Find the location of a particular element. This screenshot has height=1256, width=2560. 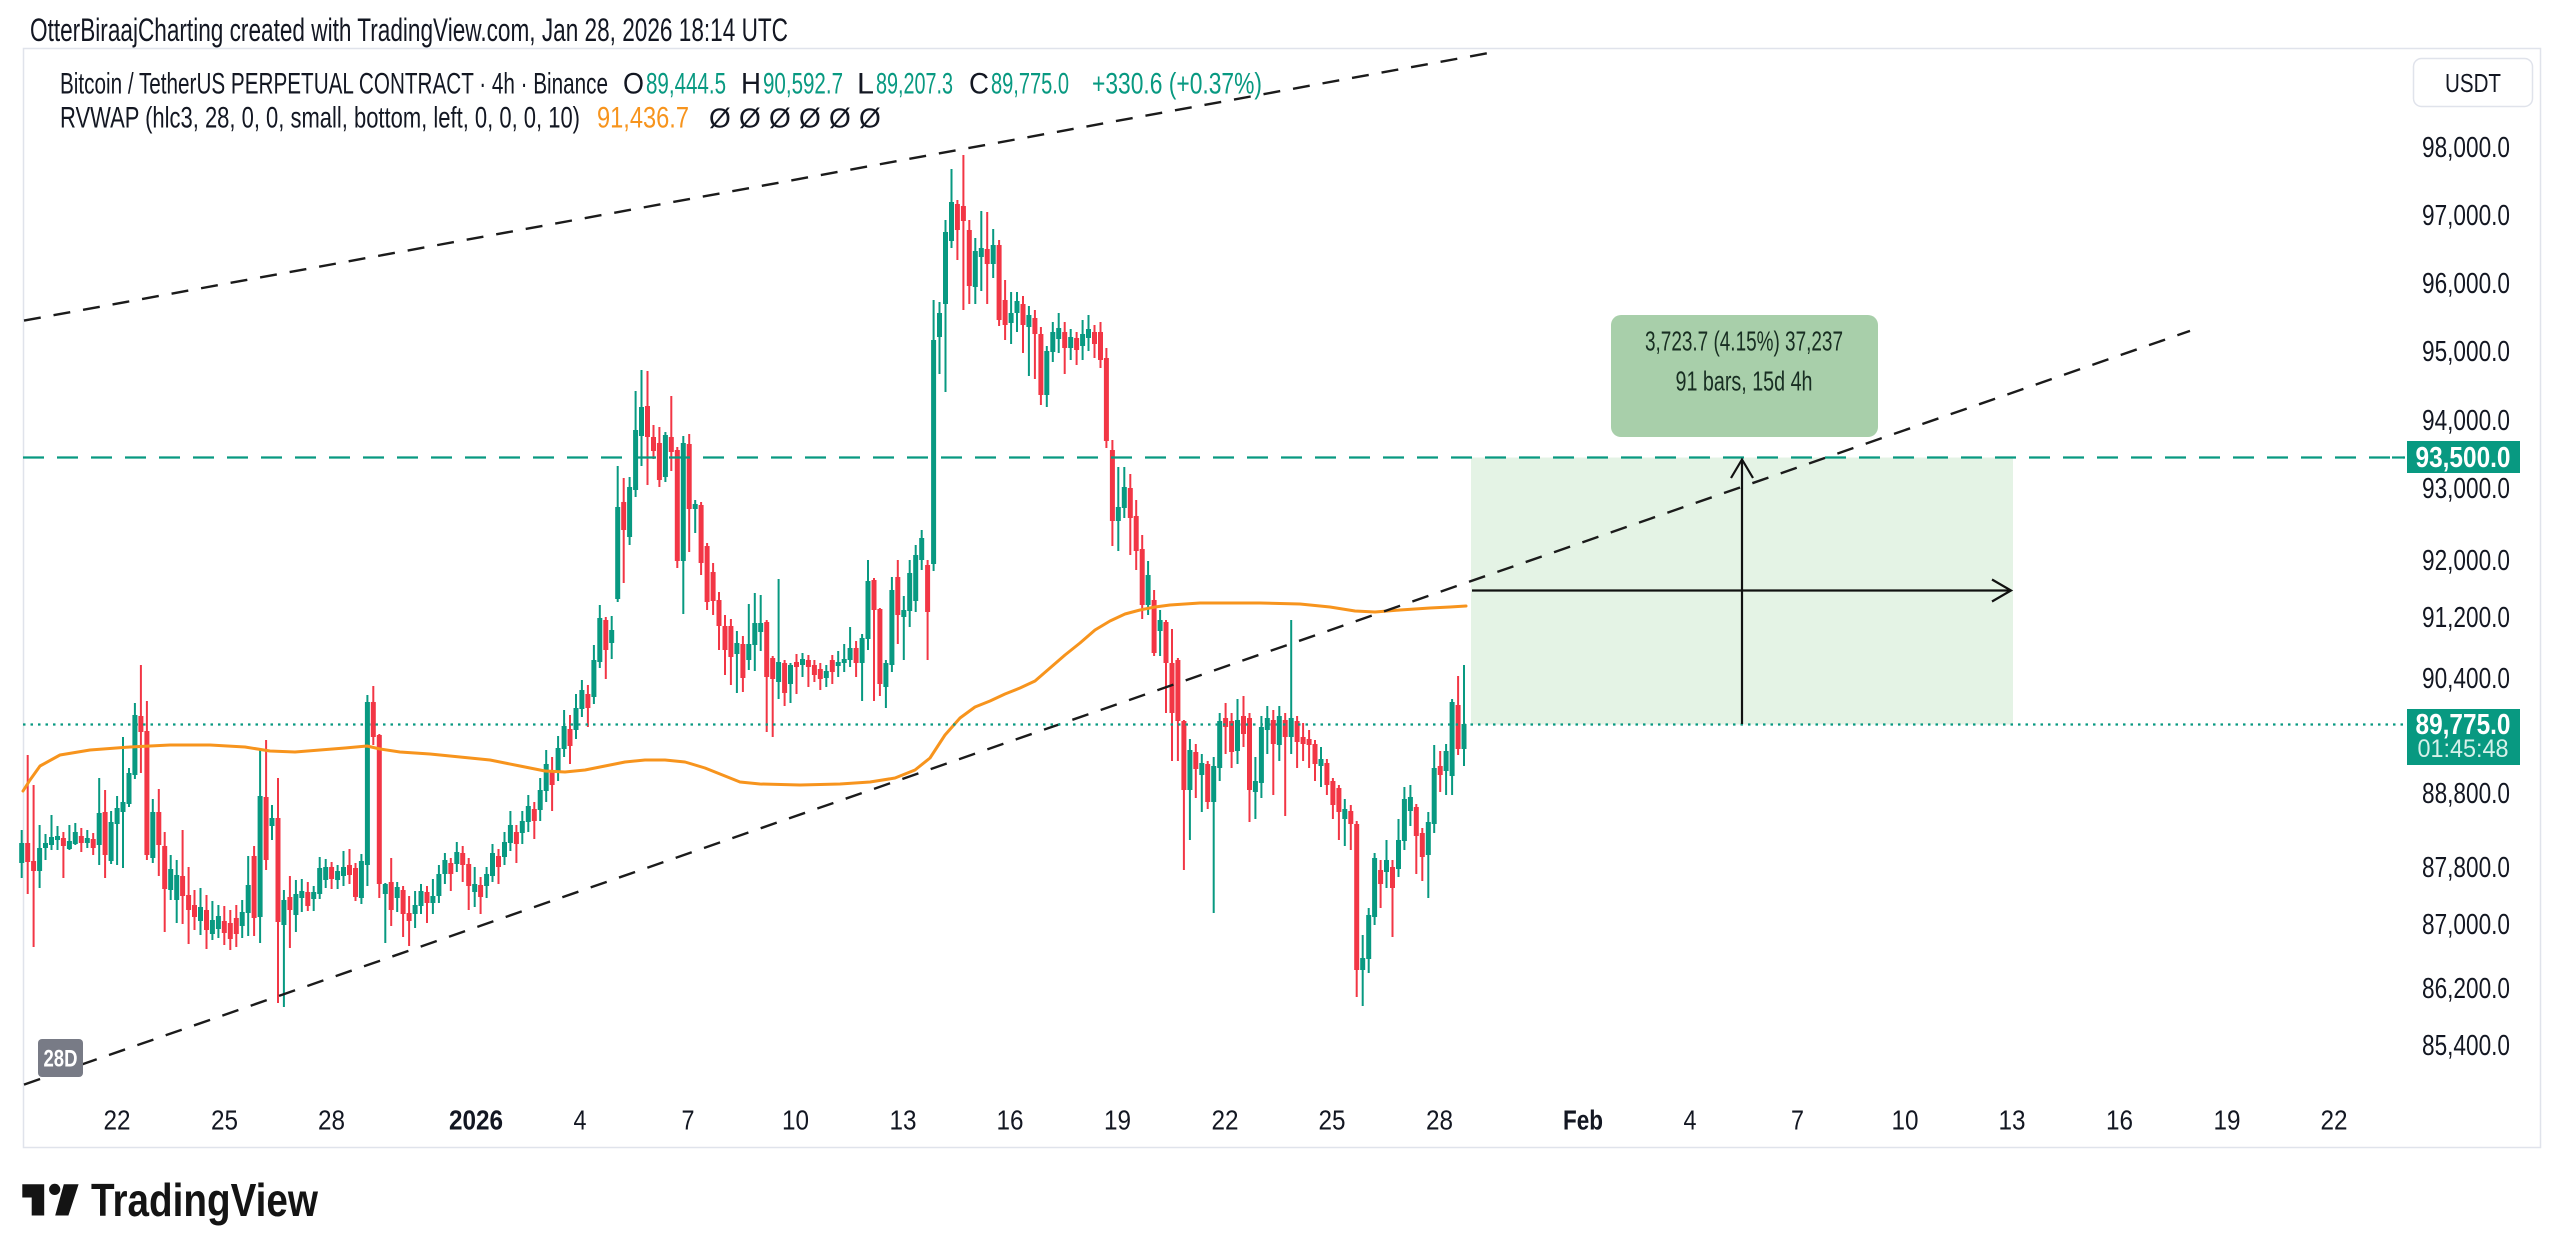

svg-text: 92,000.0 is located at coordinates (2466, 561).